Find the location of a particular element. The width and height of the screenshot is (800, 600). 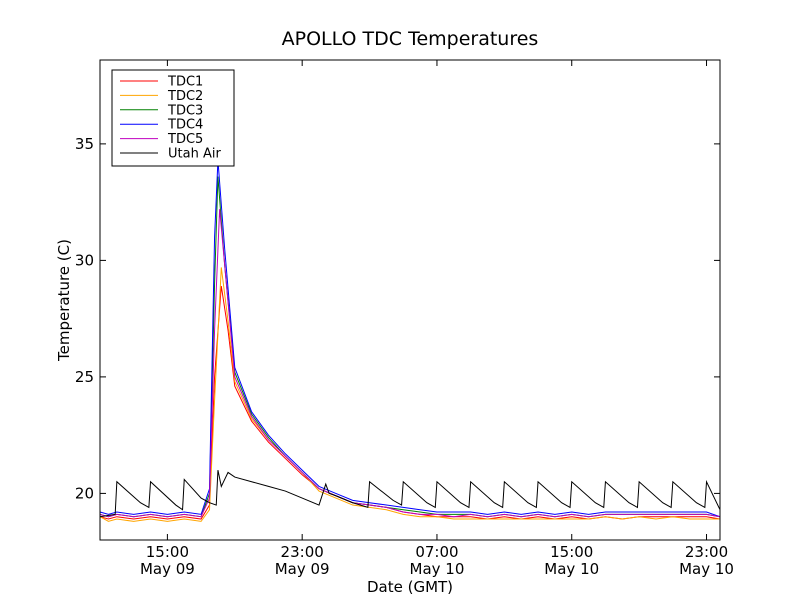

y-tick-label: 30 is located at coordinates (84, 260).